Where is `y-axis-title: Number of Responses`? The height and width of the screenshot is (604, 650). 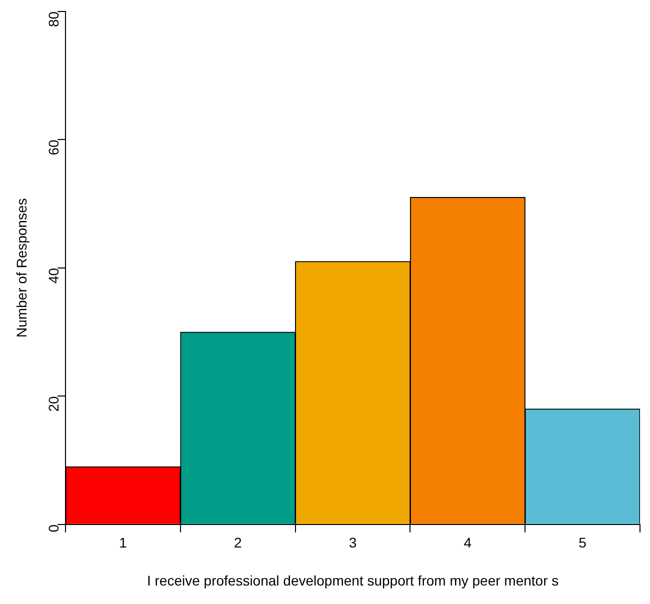 y-axis-title: Number of Responses is located at coordinates (21, 268).